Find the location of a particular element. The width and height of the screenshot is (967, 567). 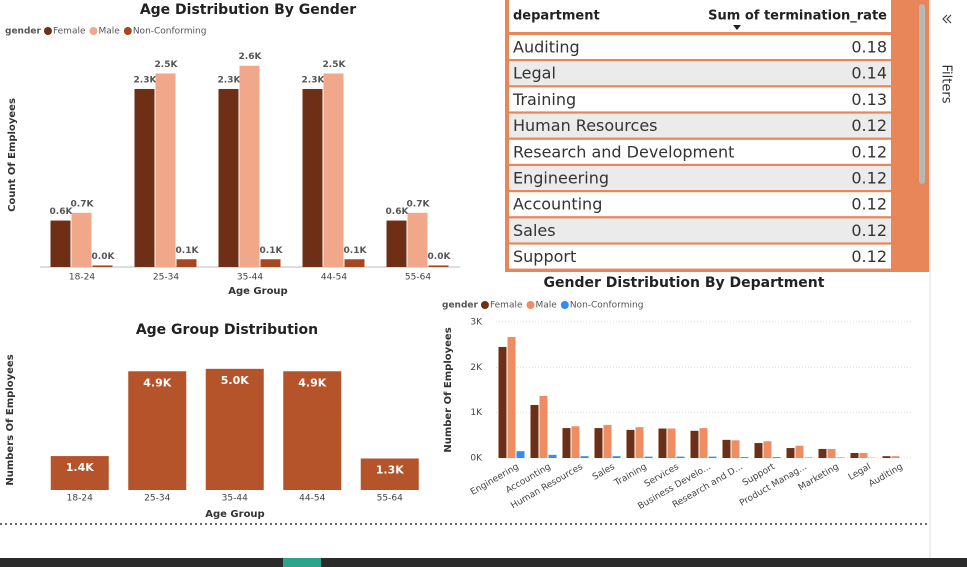

chart-title: Age Distribution By Gender is located at coordinates (248, 10).